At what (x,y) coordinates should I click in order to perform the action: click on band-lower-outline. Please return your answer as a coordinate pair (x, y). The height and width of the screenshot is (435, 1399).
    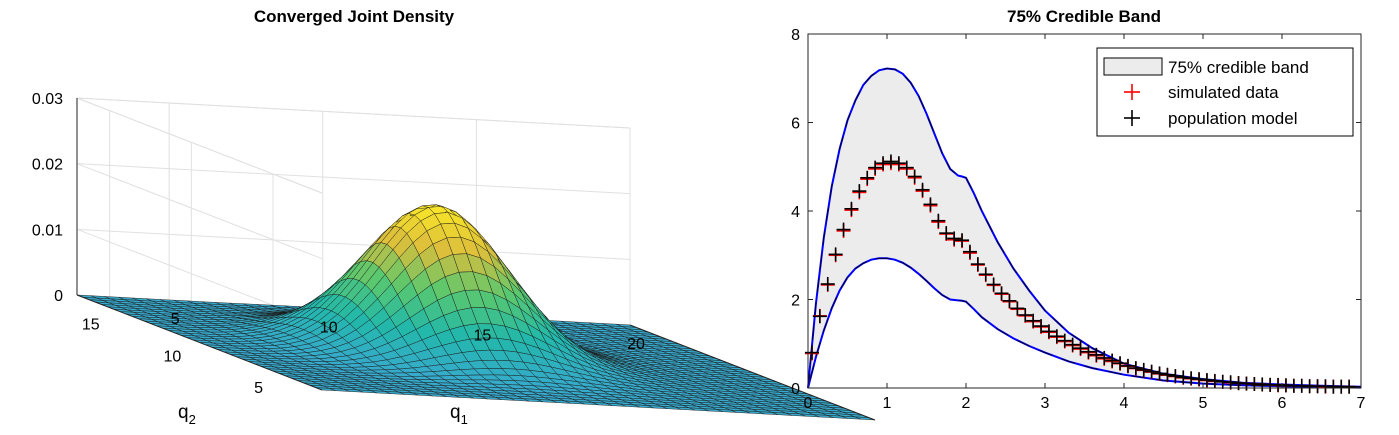
    Looking at the image, I should click on (1084, 323).